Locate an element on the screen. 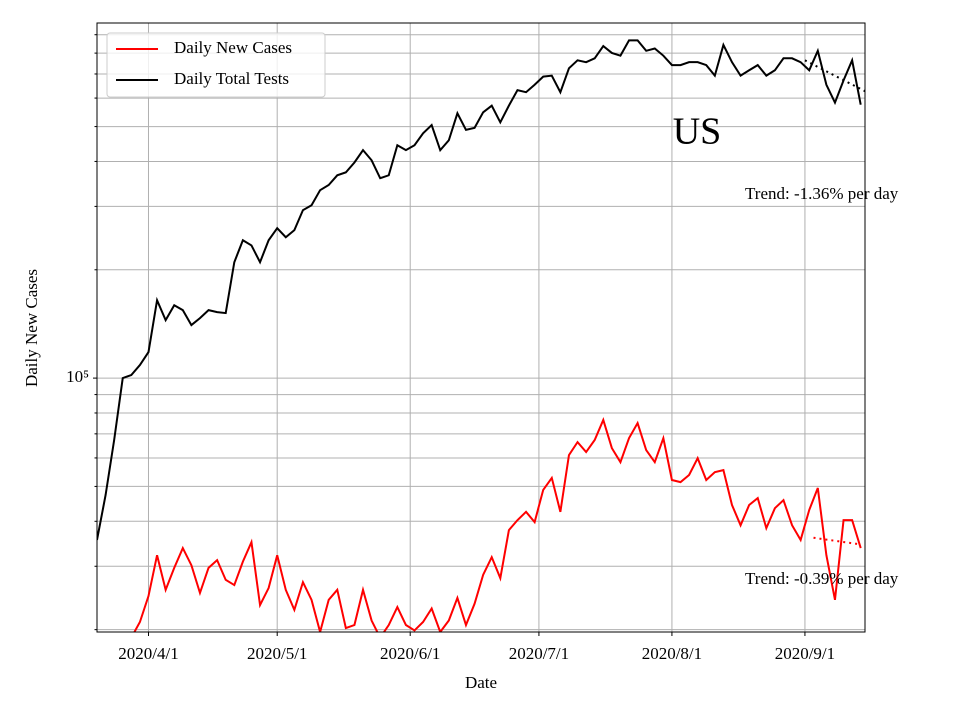  x-tick-label: 2020/6/1 is located at coordinates (410, 653).